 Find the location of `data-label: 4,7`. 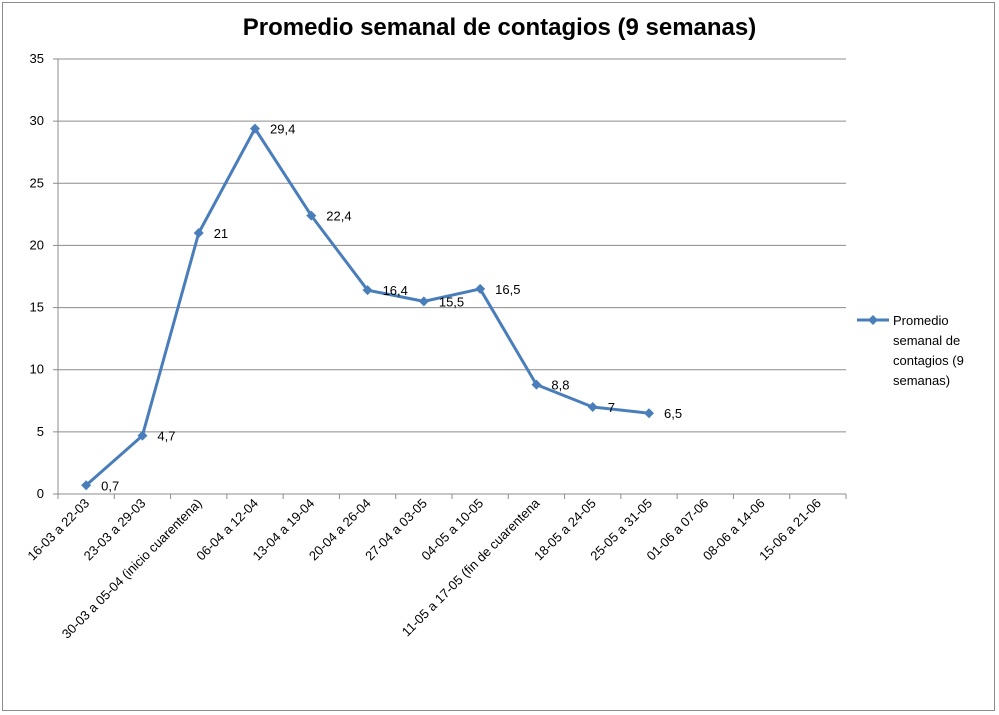

data-label: 4,7 is located at coordinates (166, 436).